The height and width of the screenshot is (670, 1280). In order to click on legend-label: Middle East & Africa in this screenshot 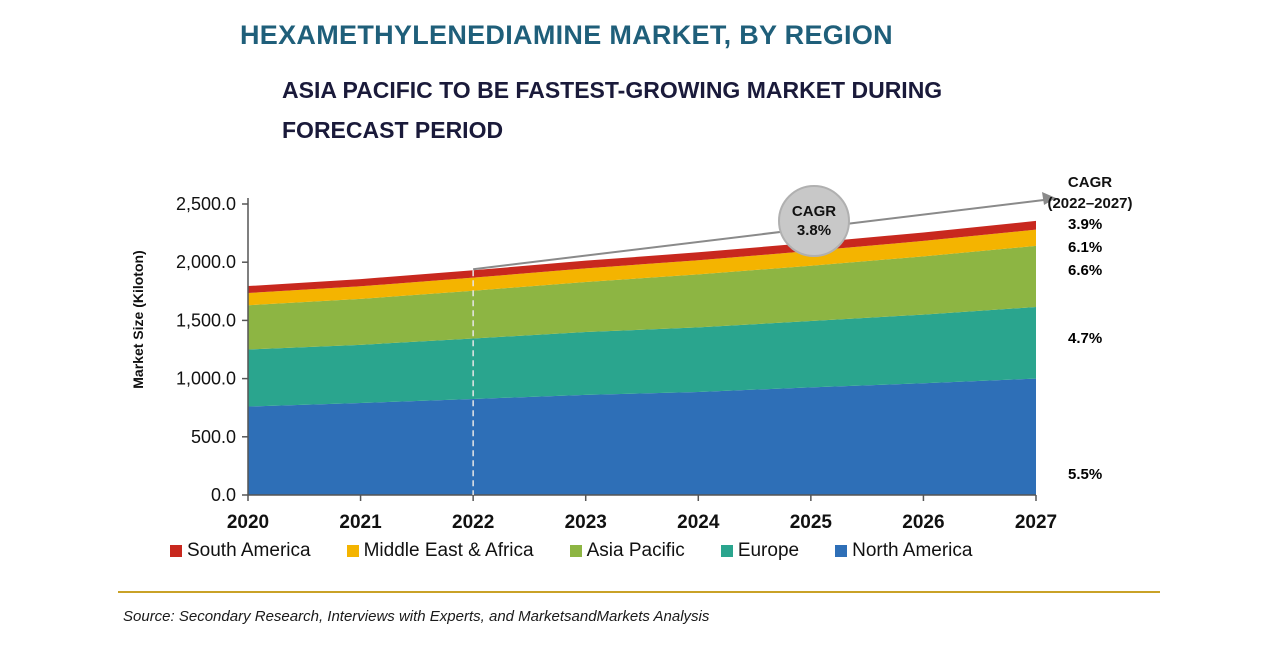, I will do `click(448, 550)`.